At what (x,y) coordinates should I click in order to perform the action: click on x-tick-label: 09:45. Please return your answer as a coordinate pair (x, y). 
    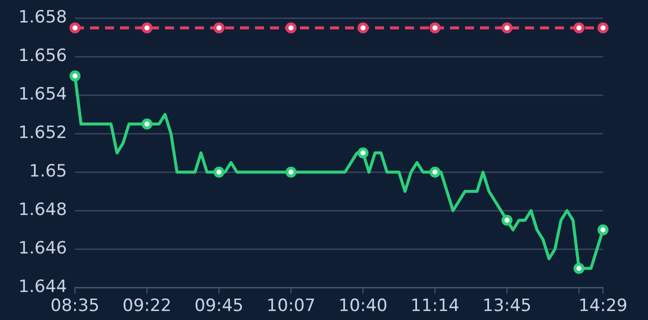
    Looking at the image, I should click on (219, 306).